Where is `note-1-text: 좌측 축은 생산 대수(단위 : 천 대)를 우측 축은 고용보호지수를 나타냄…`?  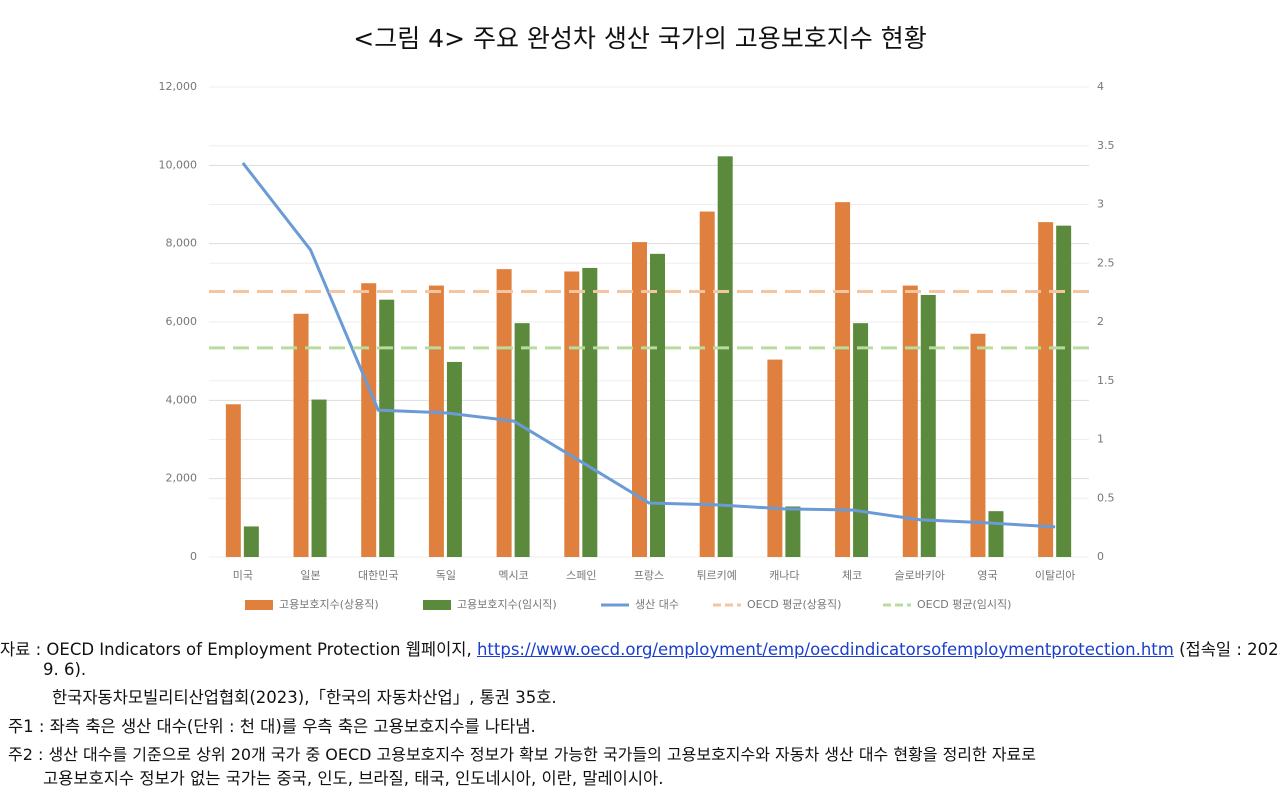
note-1-text: 좌측 축은 생산 대수(단위 : 천 대)를 우측 축은 고용보호지수를 나타냄… is located at coordinates (292, 726).